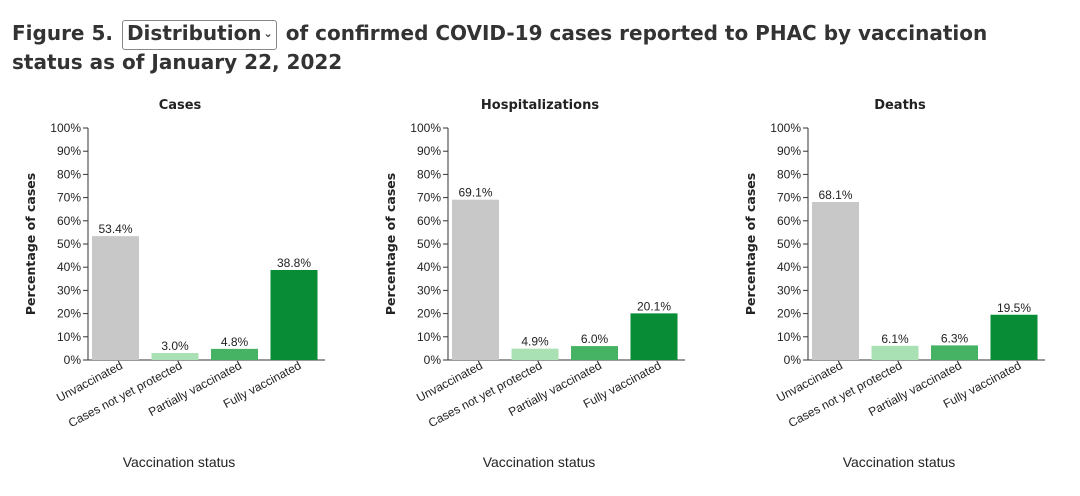 The width and height of the screenshot is (1080, 496). What do you see at coordinates (1014, 308) in the screenshot?
I see `data-label: 19.5%` at bounding box center [1014, 308].